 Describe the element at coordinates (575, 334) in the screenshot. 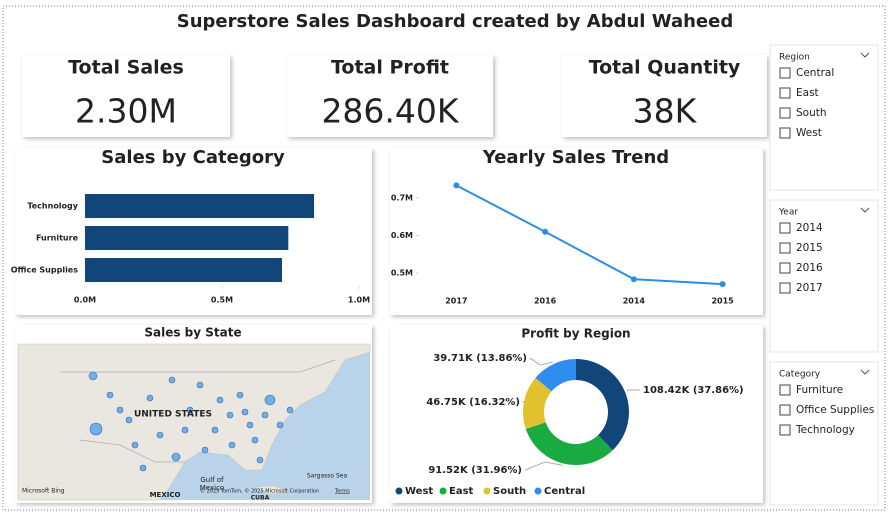

I see `chart-title: Profit by Region` at that location.